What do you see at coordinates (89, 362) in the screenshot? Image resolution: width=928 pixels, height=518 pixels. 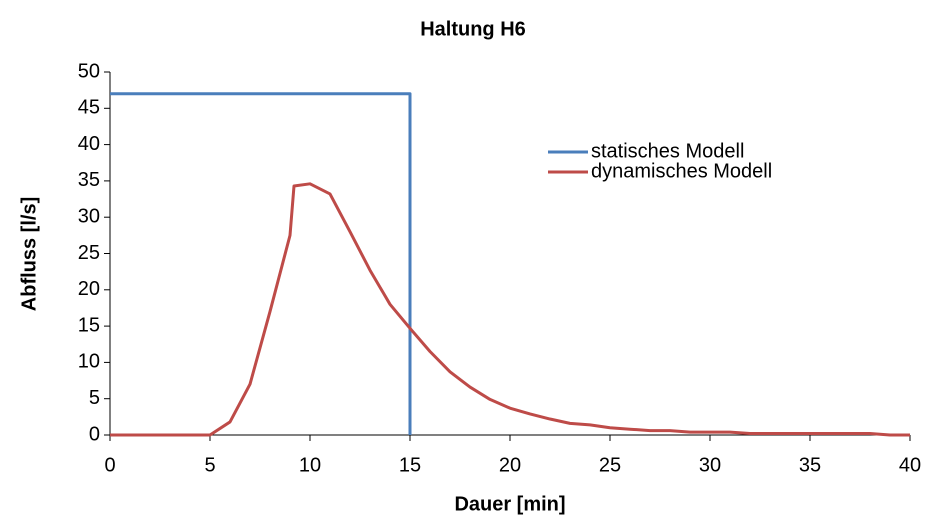 I see `y-tick-label: 10` at bounding box center [89, 362].